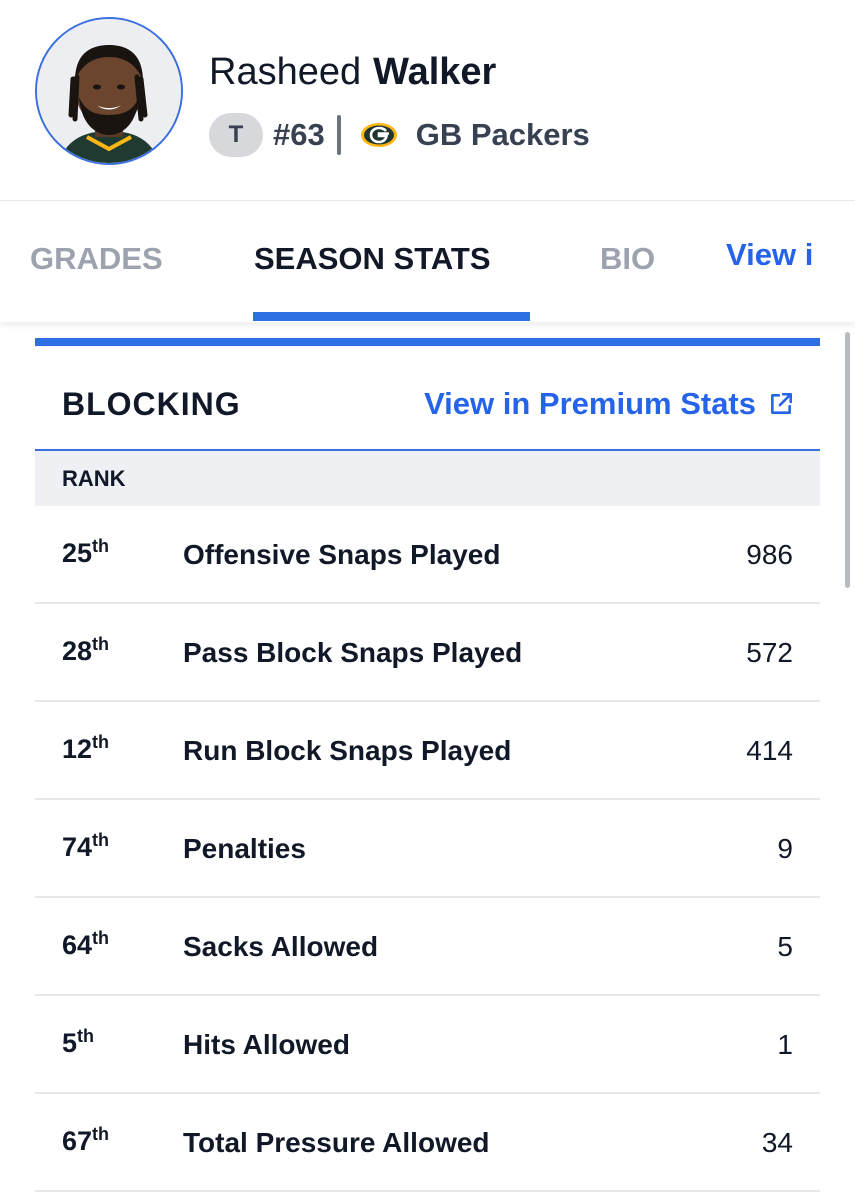  I want to click on meta-divider, so click(338, 135).